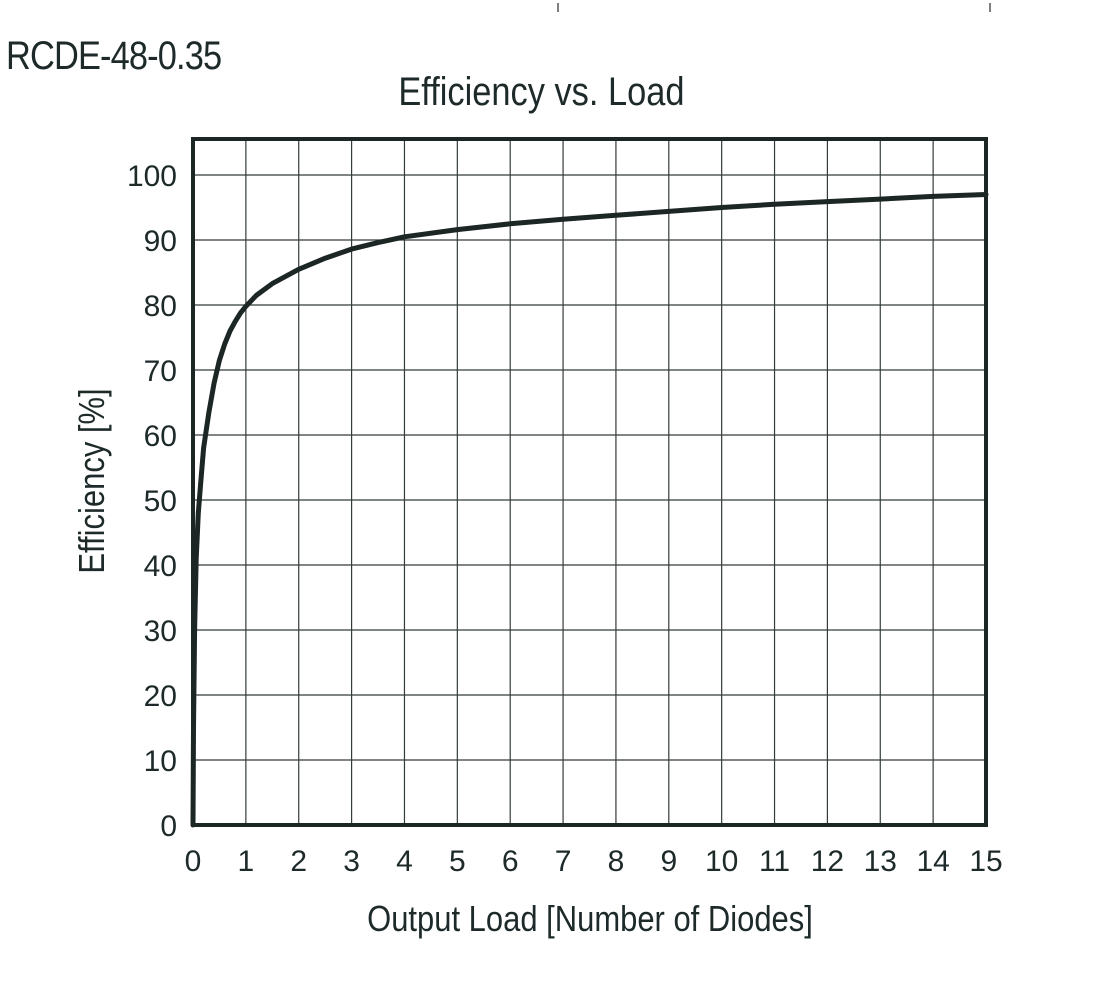  What do you see at coordinates (160, 241) in the screenshot?
I see `y-tick-label: 90` at bounding box center [160, 241].